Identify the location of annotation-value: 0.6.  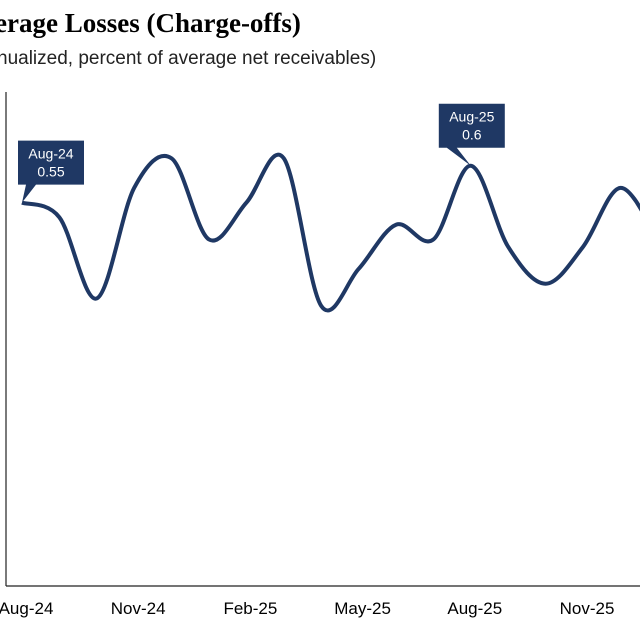
(472, 135).